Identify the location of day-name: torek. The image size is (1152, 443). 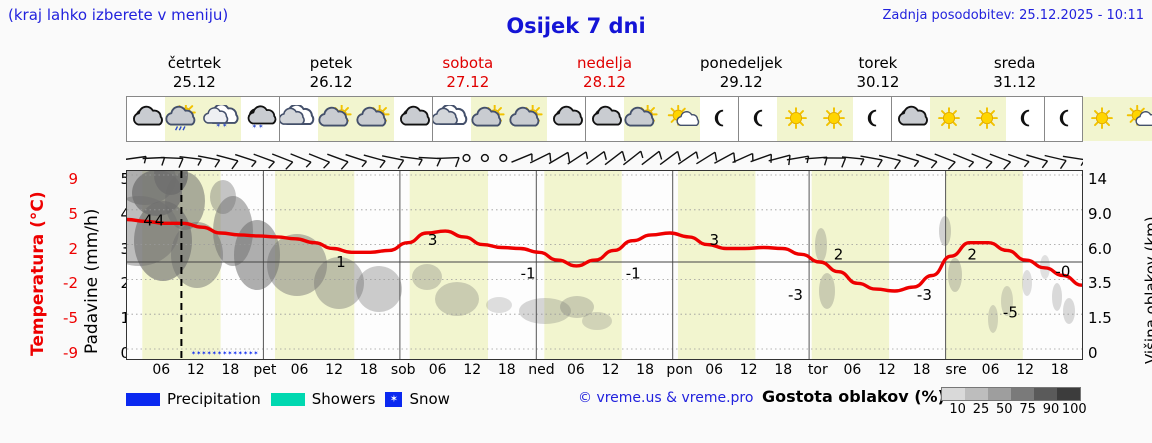
(878, 63).